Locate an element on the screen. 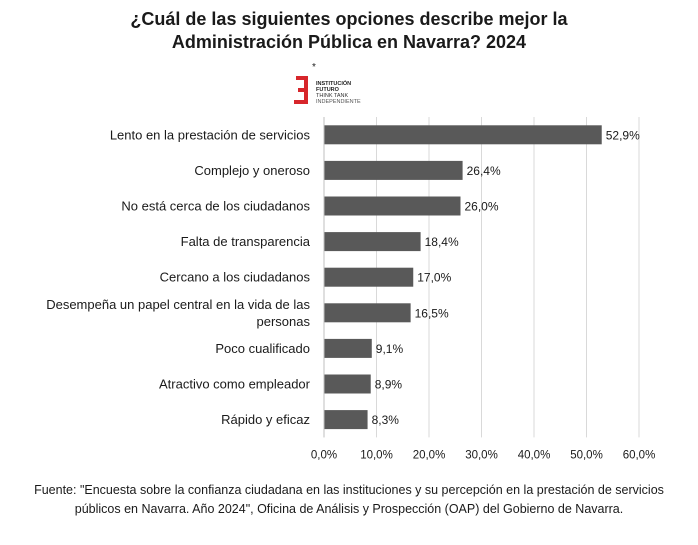  logo-text-line3: THINK TANK is located at coordinates (332, 96).